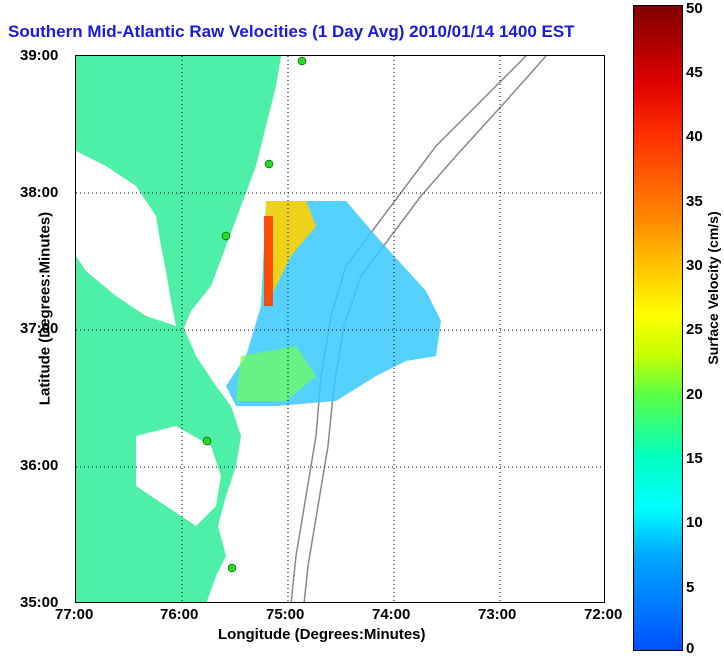 The image size is (724, 659). What do you see at coordinates (39, 465) in the screenshot?
I see `y-tick-label: 36:00` at bounding box center [39, 465].